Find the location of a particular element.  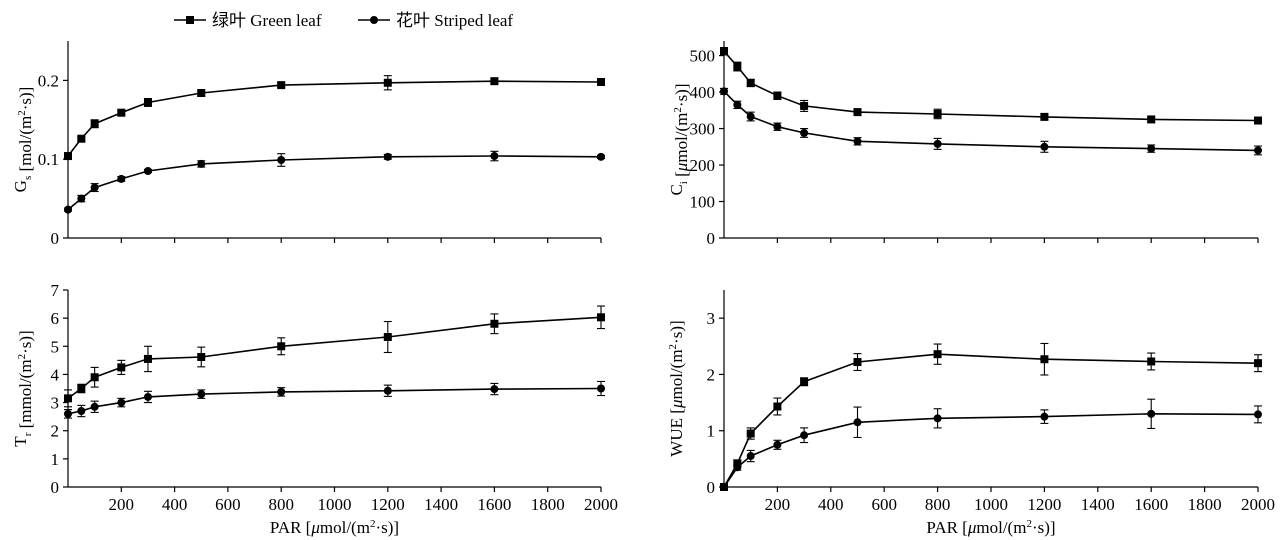

y-tick-label: 100 is located at coordinates (703, 202).